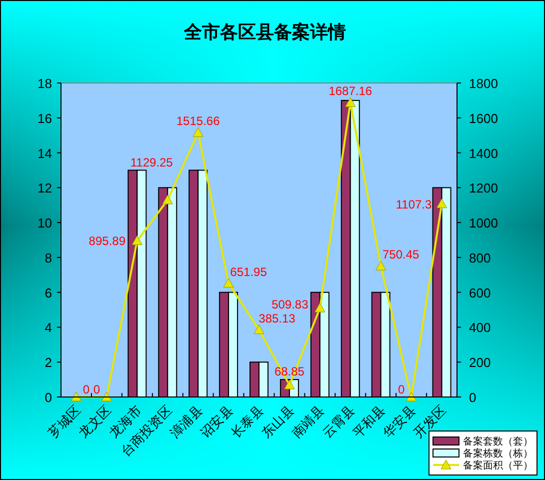 This screenshot has height=480, width=545. What do you see at coordinates (264, 32) in the screenshot?
I see `chart-title: 全市各区县备案详情` at bounding box center [264, 32].